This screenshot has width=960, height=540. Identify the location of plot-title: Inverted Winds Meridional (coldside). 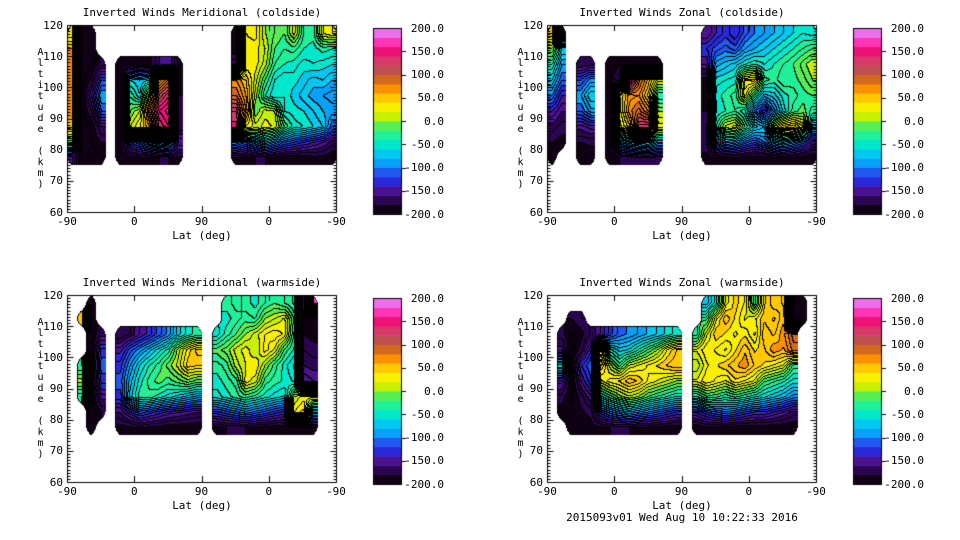
(202, 12).